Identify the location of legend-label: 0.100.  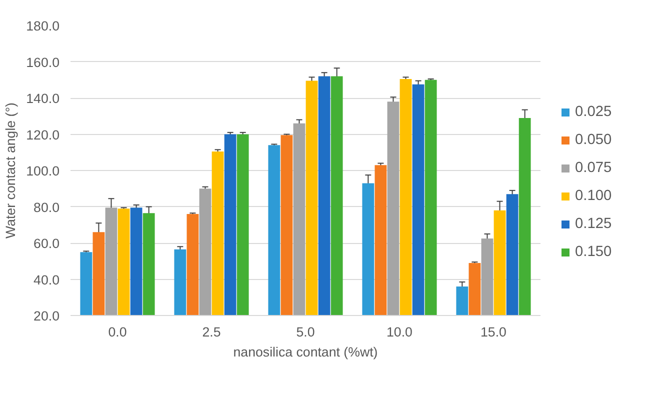
(593, 196).